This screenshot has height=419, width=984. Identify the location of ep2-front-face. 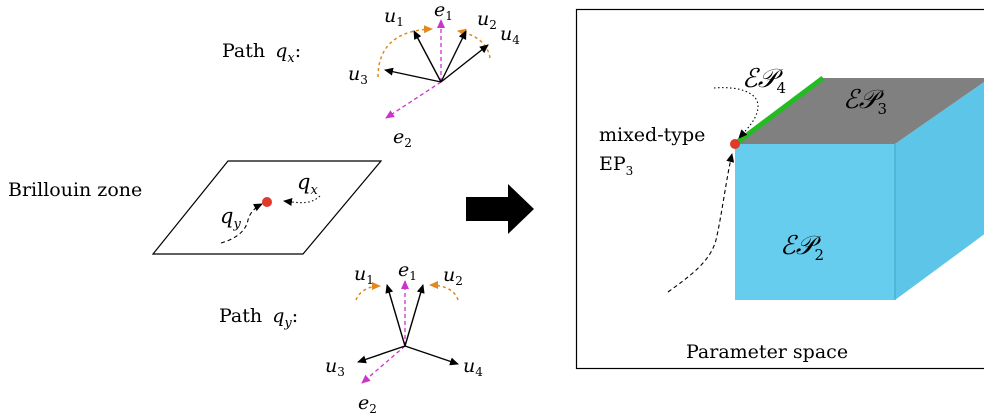
(815, 222).